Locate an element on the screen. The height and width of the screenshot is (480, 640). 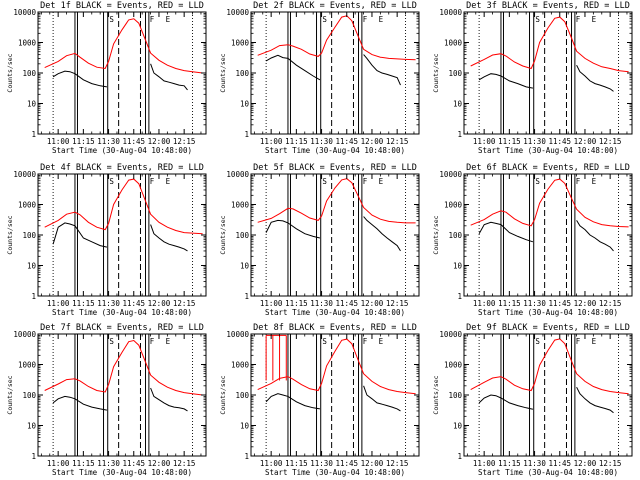
panel-title: Det 8f BLACK = Events, RED = LLD is located at coordinates (335, 328).